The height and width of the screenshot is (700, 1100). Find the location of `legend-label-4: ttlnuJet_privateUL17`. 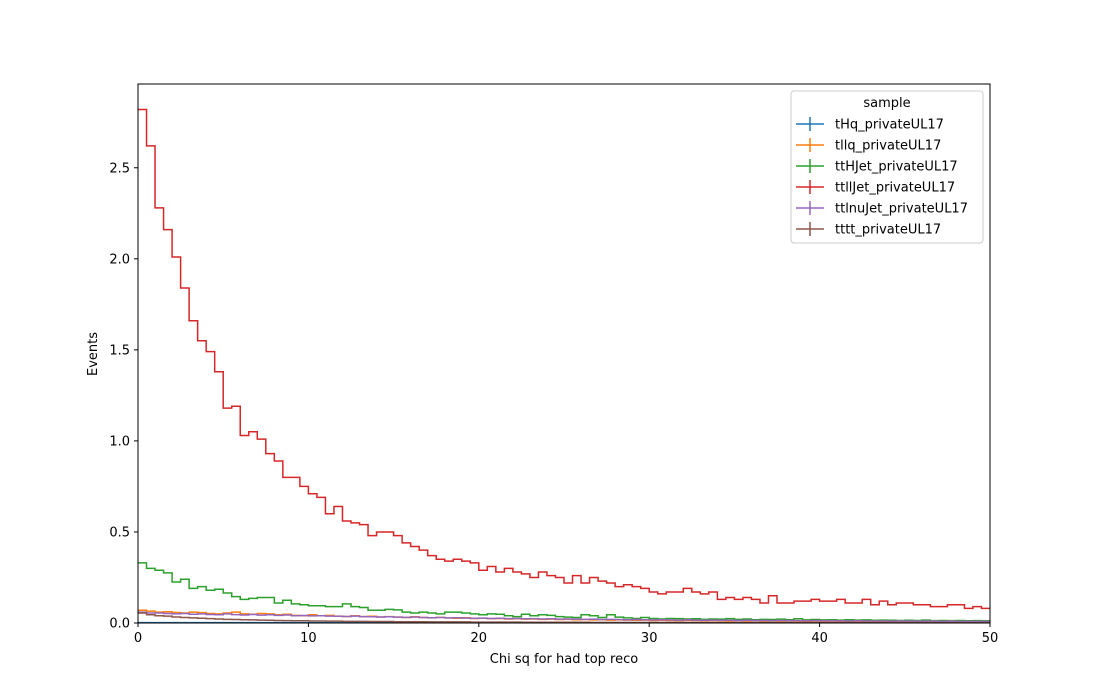

legend-label-4: ttlnuJet_privateUL17 is located at coordinates (901, 209).